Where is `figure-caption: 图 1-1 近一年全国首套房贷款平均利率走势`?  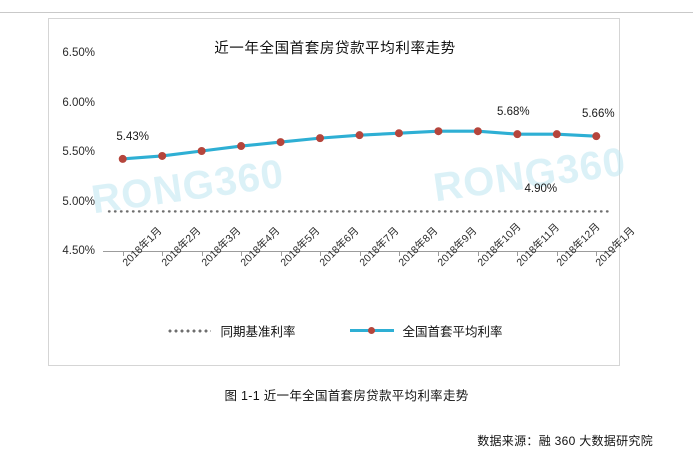
figure-caption: 图 1-1 近一年全国首套房贷款平均利率走势 is located at coordinates (346, 396).